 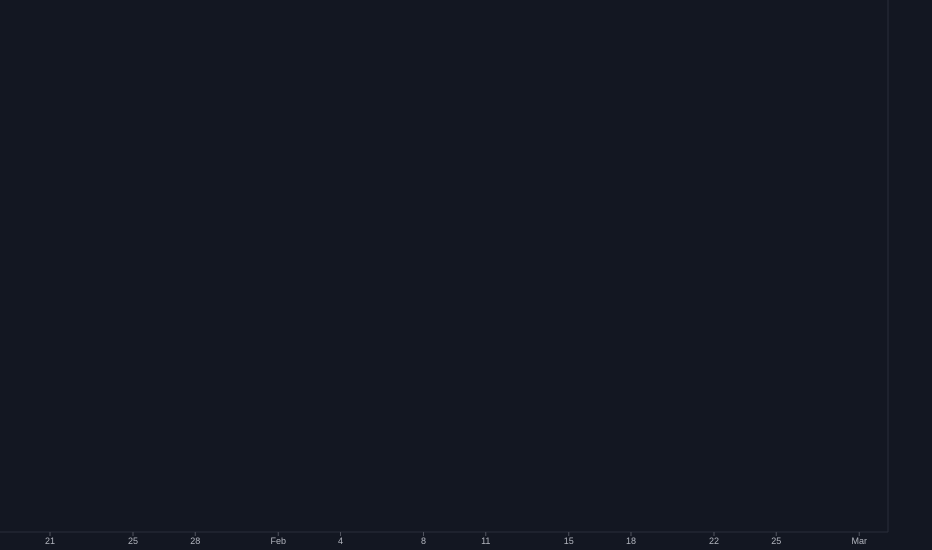 I want to click on x-tick-label: 28, so click(x=195, y=541).